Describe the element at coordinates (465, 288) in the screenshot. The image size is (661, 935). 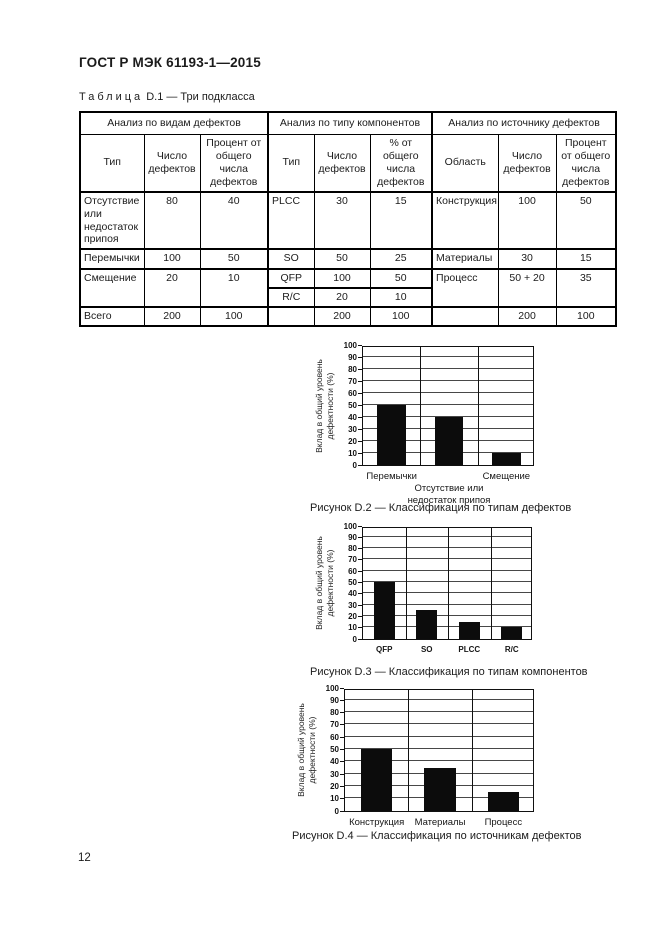
I see `table-cell: Процесс` at that location.